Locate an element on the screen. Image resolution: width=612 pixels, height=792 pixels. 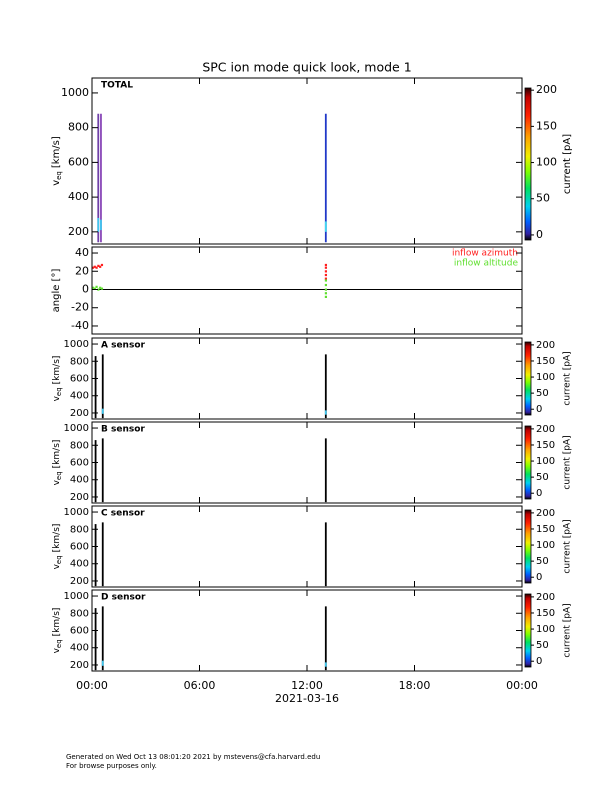
y-tick-label: -20 is located at coordinates (80, 307).